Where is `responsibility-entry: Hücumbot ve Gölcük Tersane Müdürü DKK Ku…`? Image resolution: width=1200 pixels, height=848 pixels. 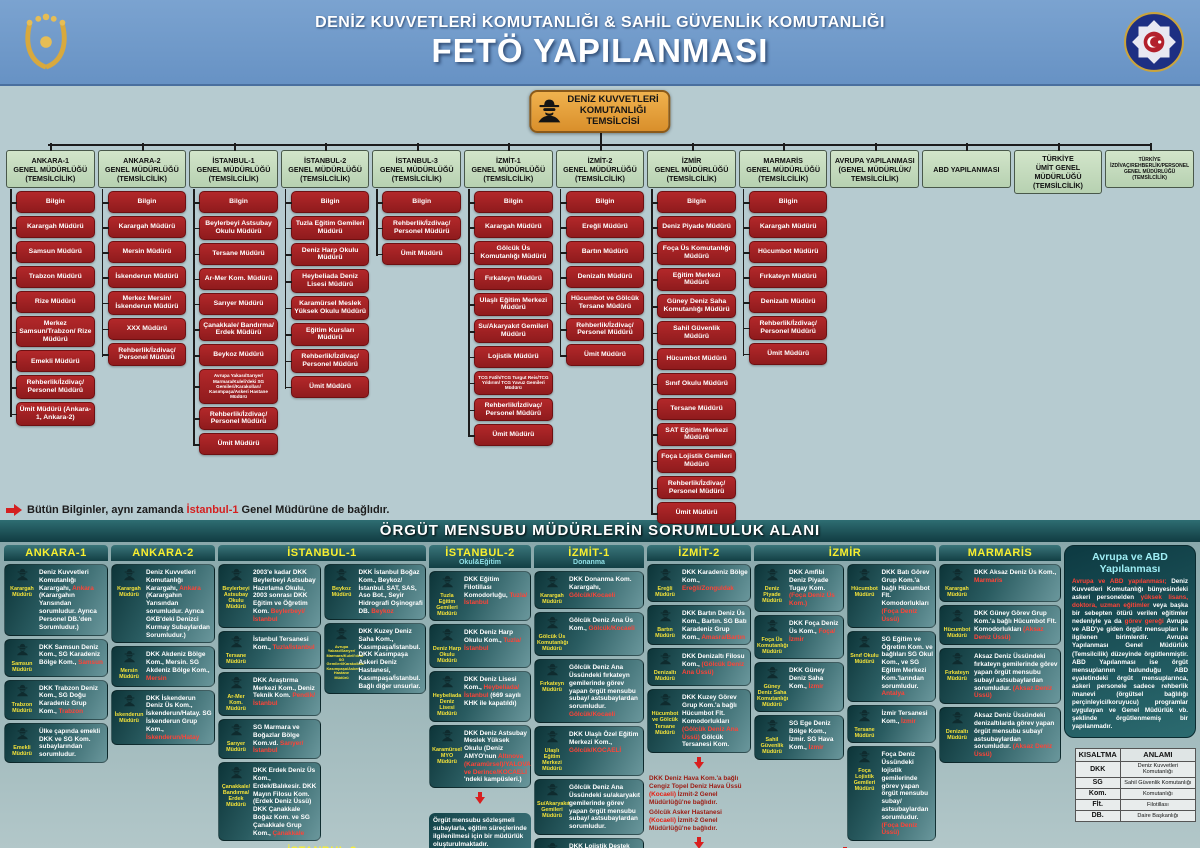
responsibility-entry: Hücumbot ve Gölcük Tersane Müdürü DKK Ku… is located at coordinates (699, 721).